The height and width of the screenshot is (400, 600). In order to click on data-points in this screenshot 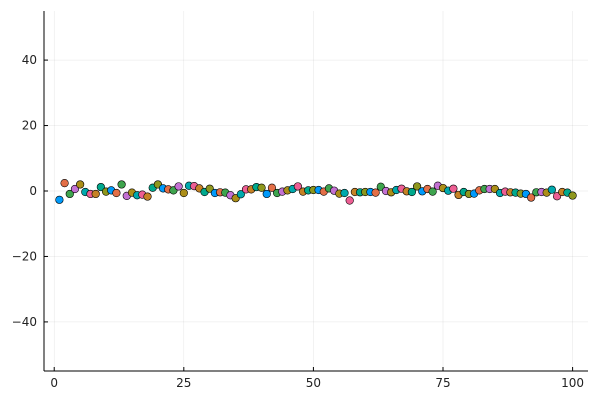, I will do `click(316, 192)`.